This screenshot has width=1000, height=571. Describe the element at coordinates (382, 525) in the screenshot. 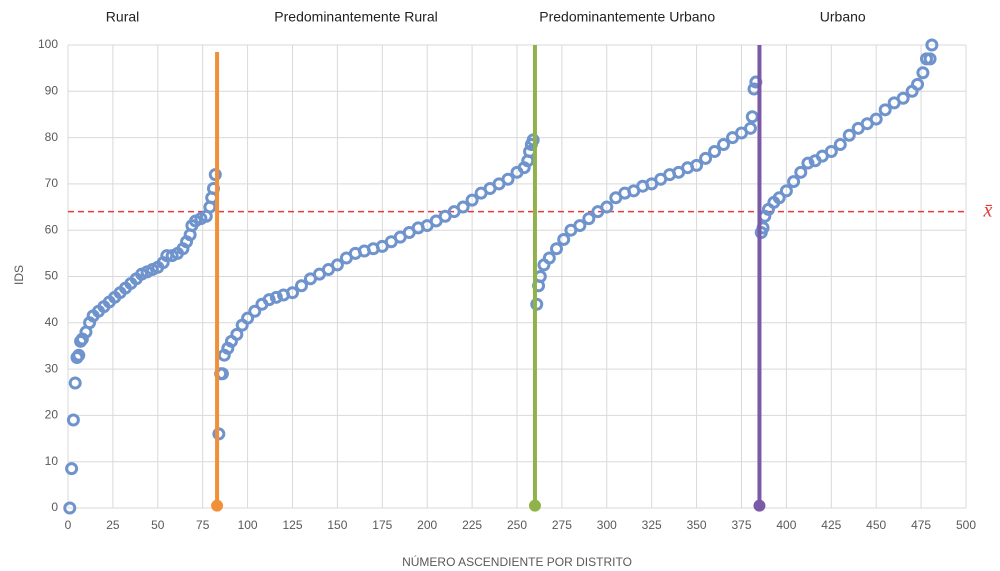

I see `x-tick-label: 175` at that location.